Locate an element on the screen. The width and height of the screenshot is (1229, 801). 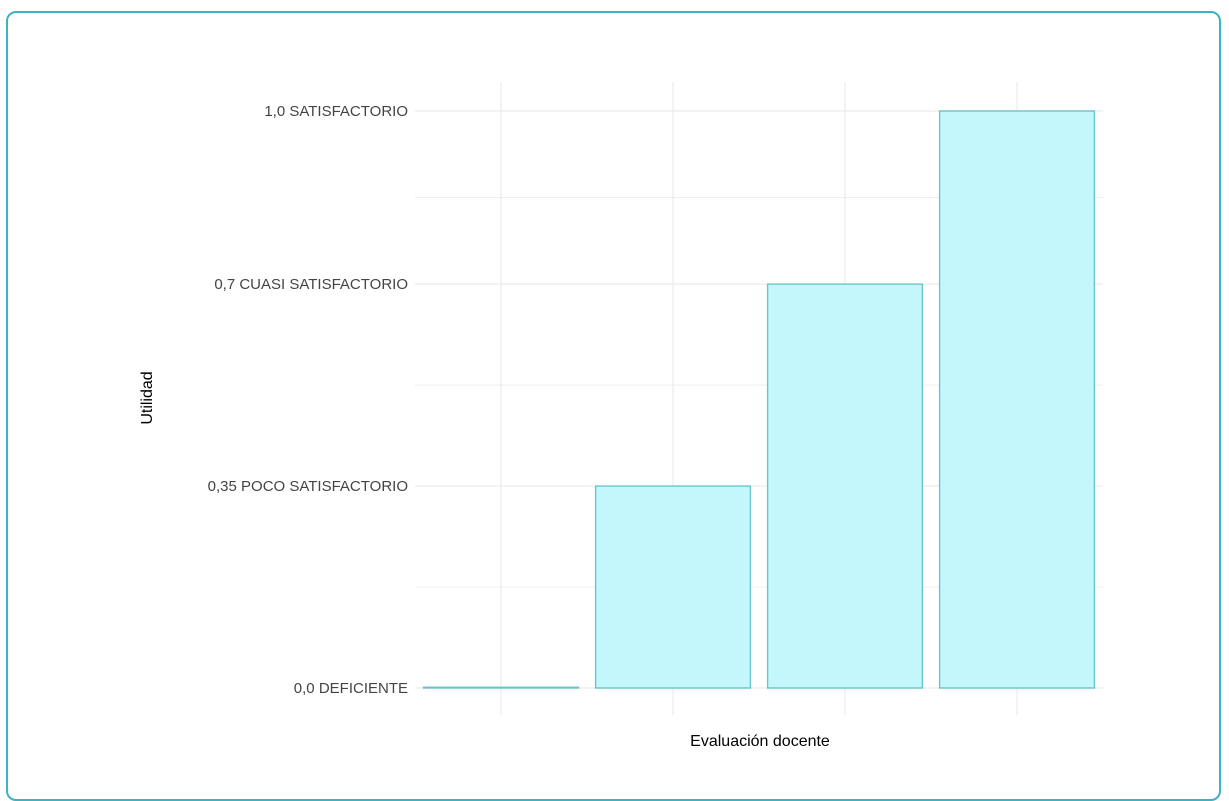
x-axis-title: Evaluación docente is located at coordinates (760, 741).